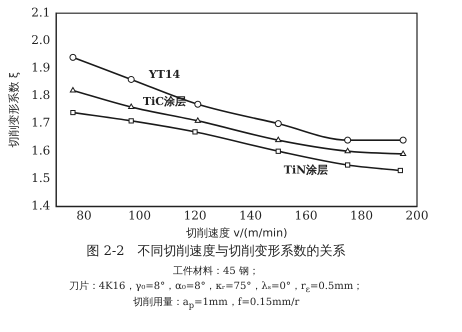  Describe the element at coordinates (40, 39) in the screenshot. I see `y-tick-label: 2.0` at that location.